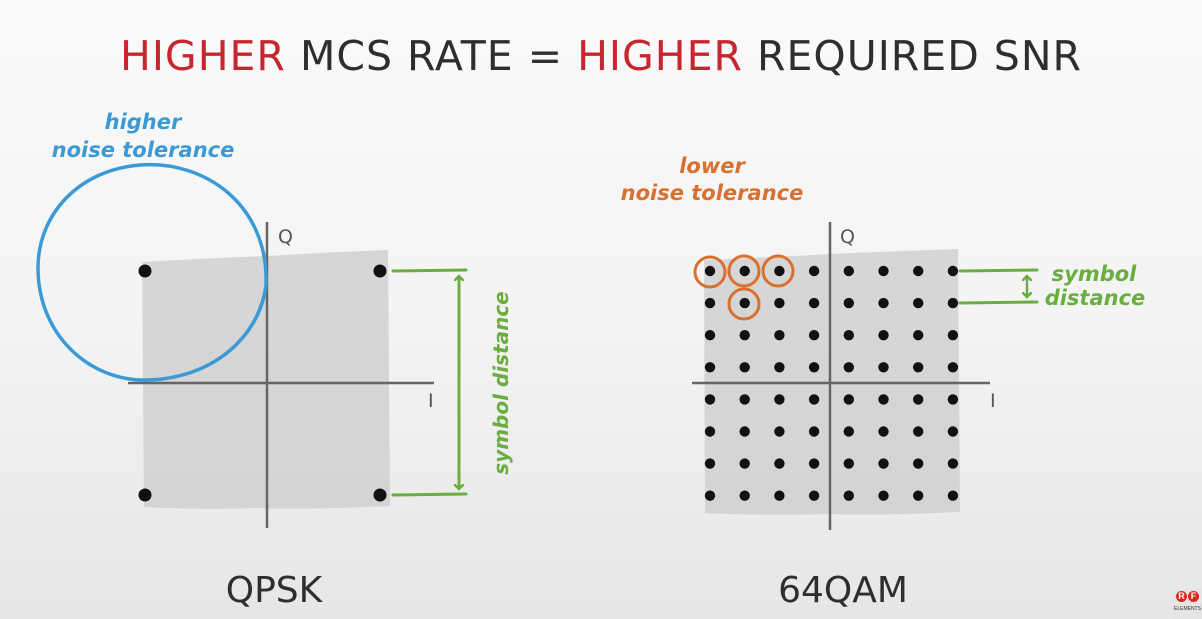 The width and height of the screenshot is (1202, 619). Describe the element at coordinates (712, 193) in the screenshot. I see `qam-annotation-line2: noise tolerance` at that location.